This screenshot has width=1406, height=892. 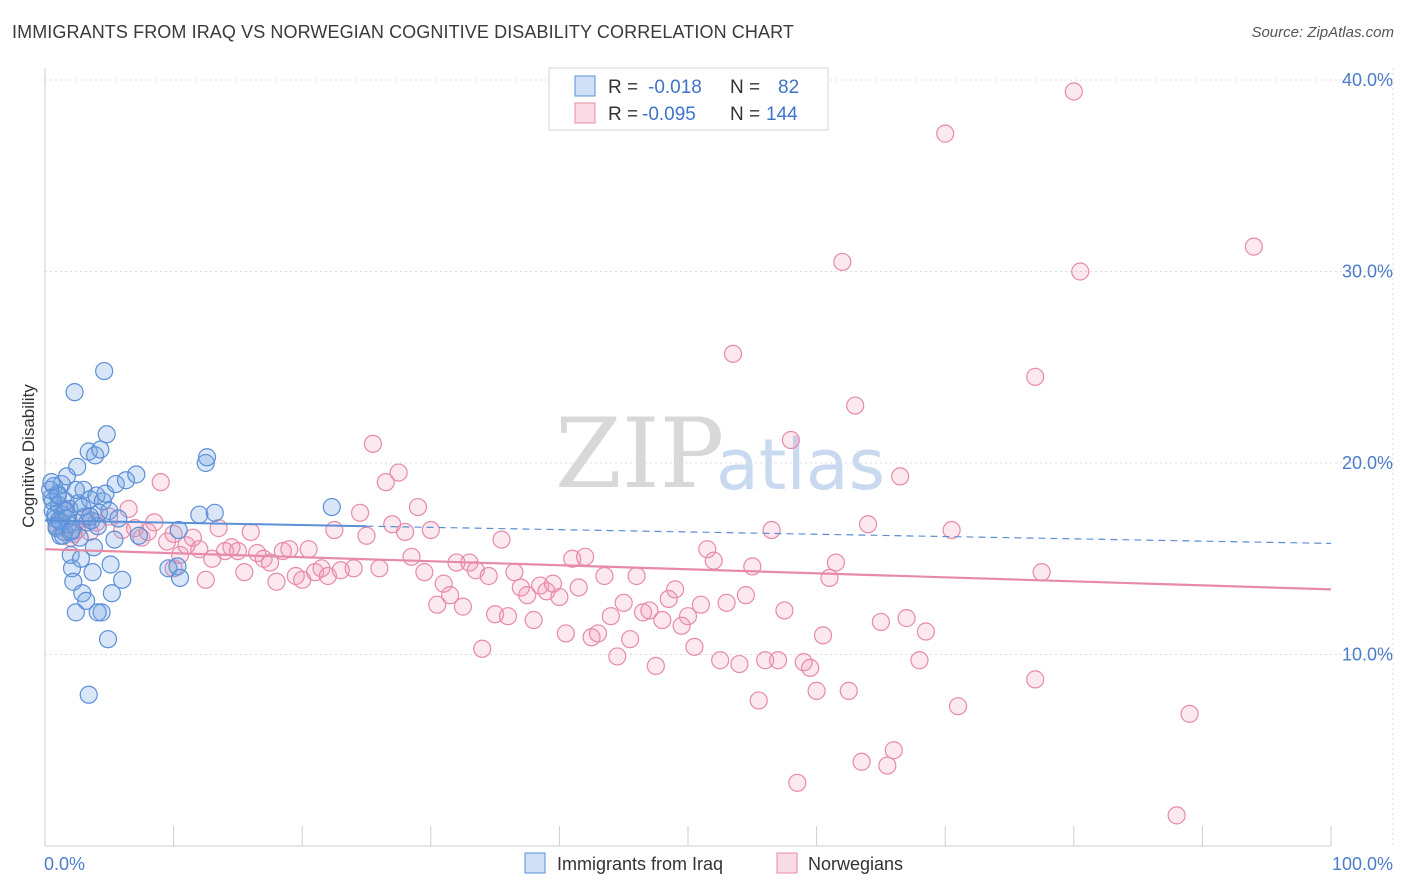 I want to click on trend-lines, so click(x=688, y=555).